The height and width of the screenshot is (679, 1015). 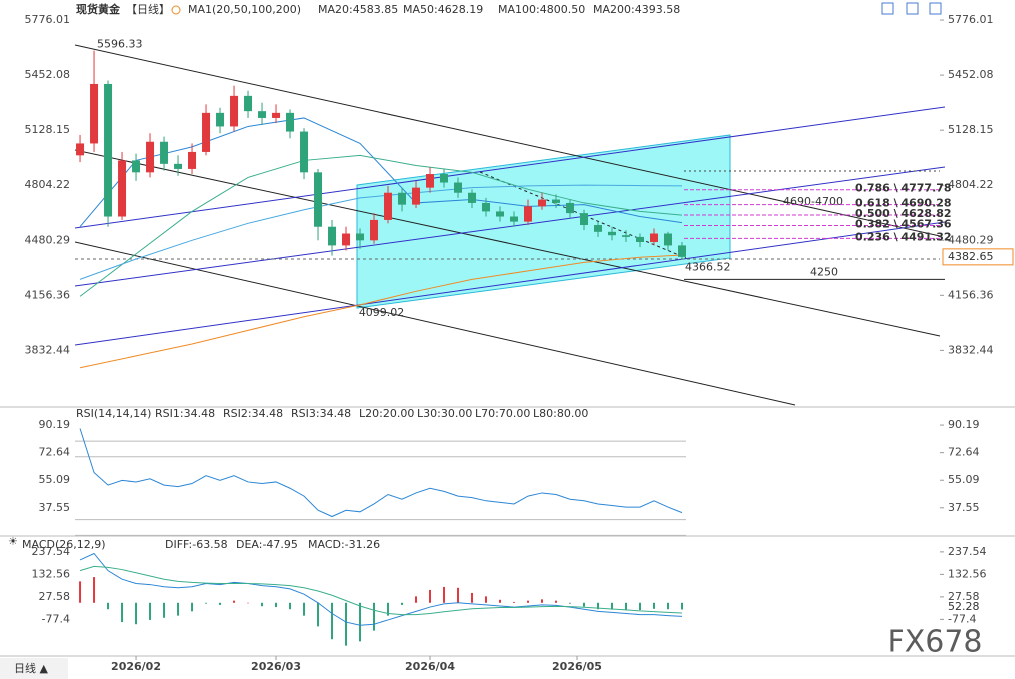 I want to click on watermark: FX678, so click(x=934, y=642).